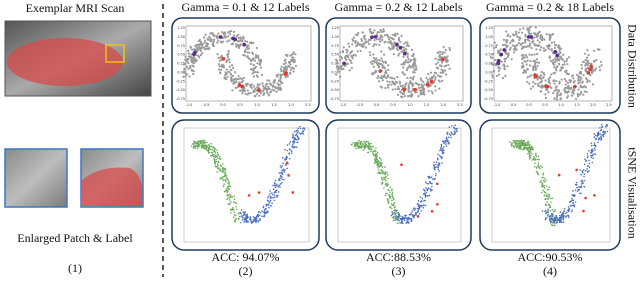 The image size is (640, 281). I want to click on mri-scan, so click(78, 58).